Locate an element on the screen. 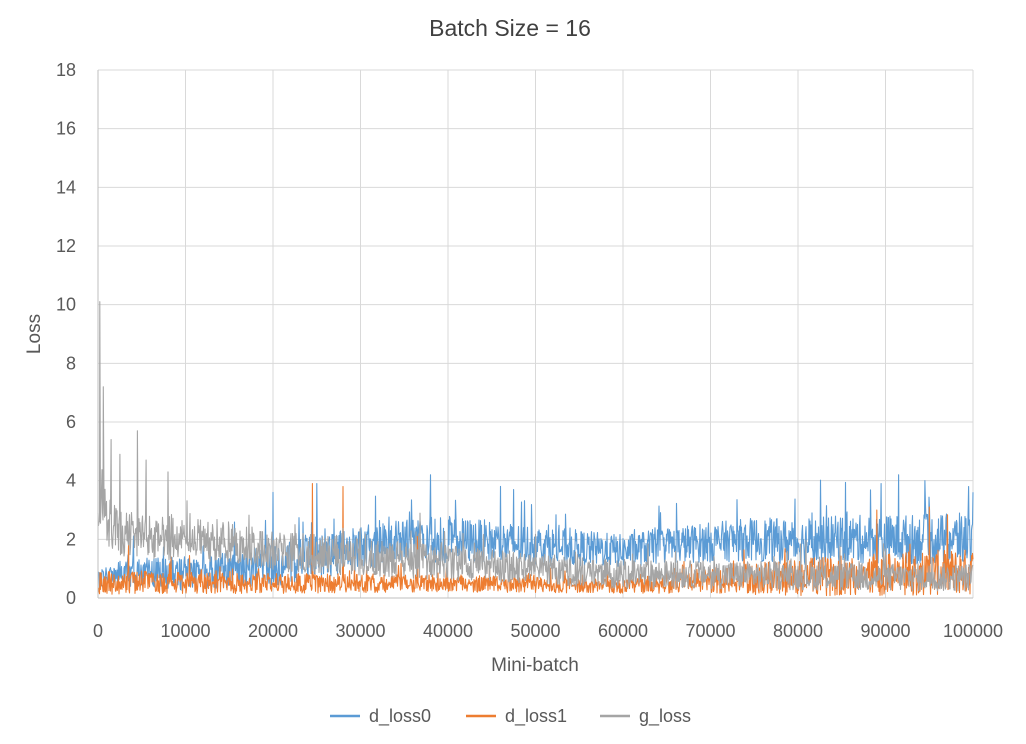 This screenshot has width=1026, height=744. y-tick-label: 2 is located at coordinates (71, 539).